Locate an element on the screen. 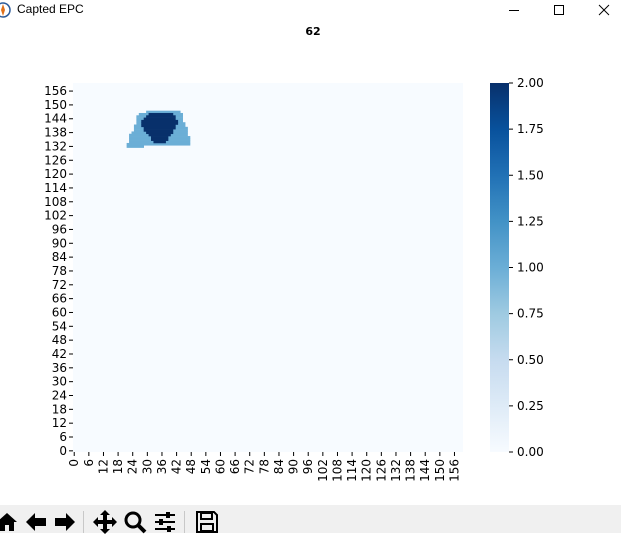  y-tick-label: 24 is located at coordinates (59, 395).